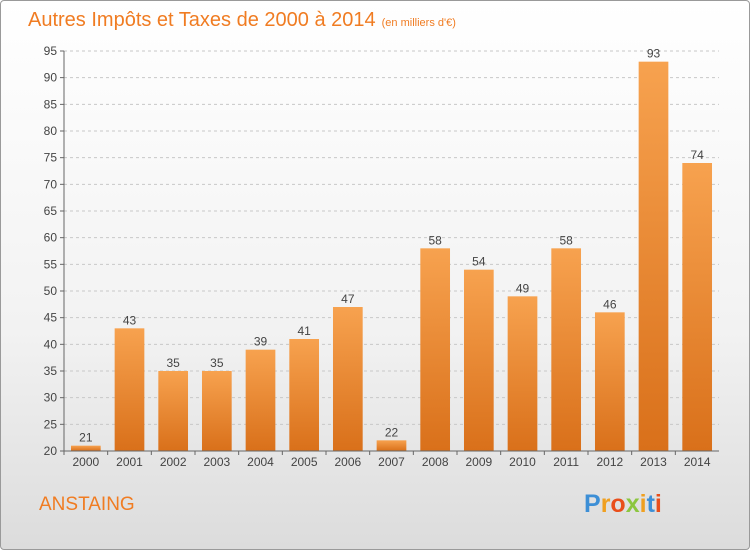  I want to click on y-tick-label: 35, so click(51, 371).